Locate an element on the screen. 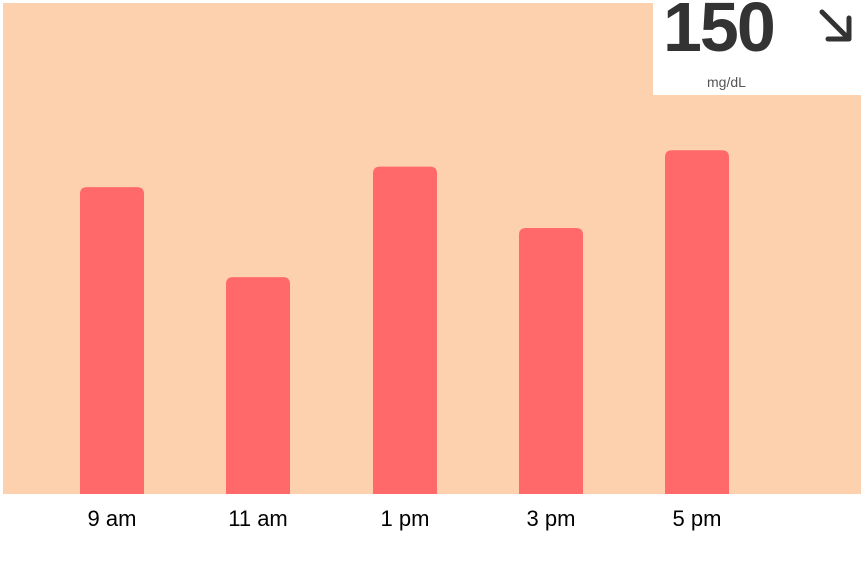  x-tick-label: 1 pm is located at coordinates (405, 518).